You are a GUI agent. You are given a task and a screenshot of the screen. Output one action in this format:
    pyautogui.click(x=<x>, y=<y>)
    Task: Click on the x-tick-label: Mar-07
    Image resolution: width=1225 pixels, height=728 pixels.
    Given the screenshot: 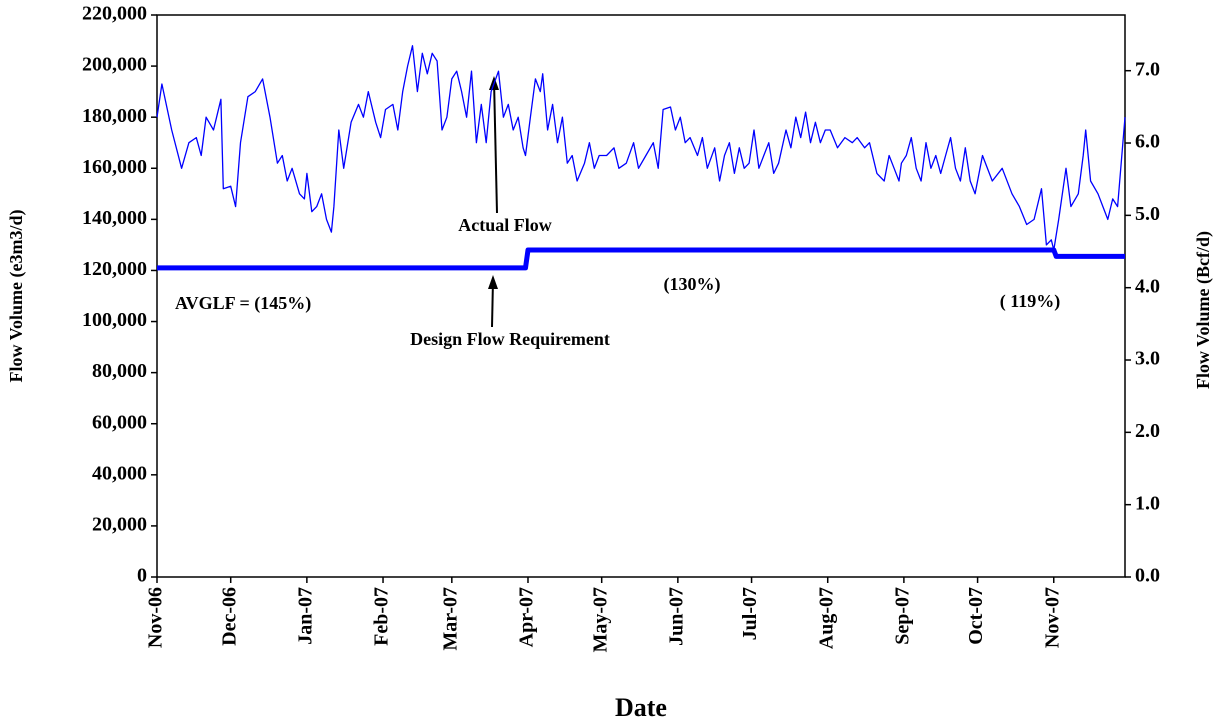 What is the action you would take?
    pyautogui.click(x=450, y=619)
    